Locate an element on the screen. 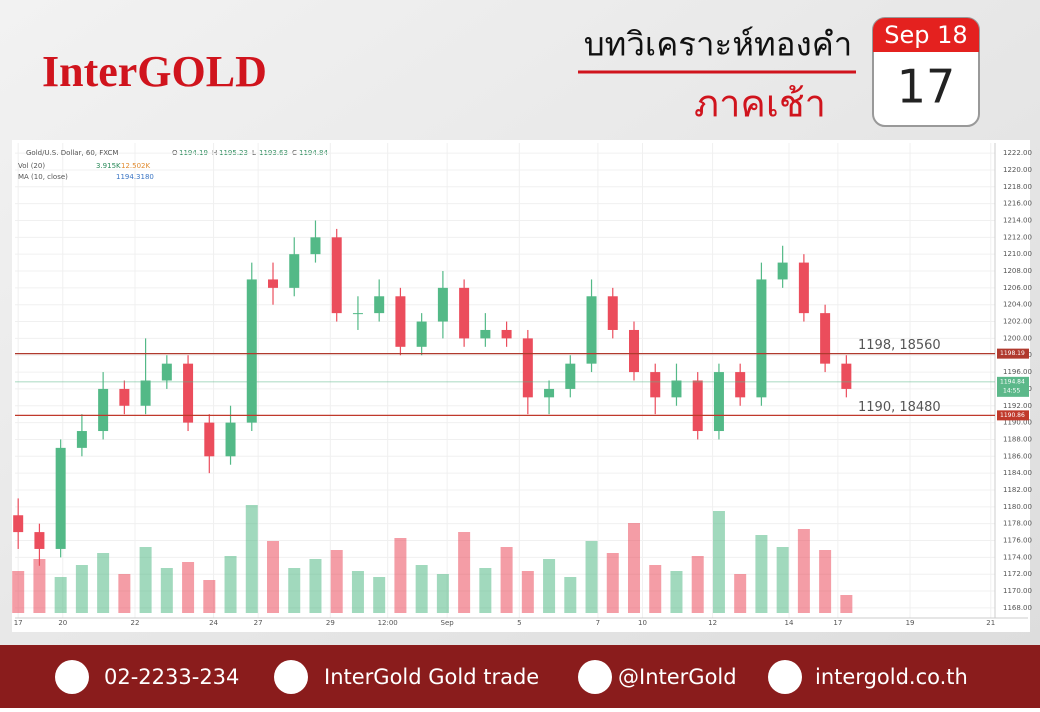 Image resolution: width=1040 pixels, height=712 pixels. y-tick-label: 1192.00 is located at coordinates (1017, 406).